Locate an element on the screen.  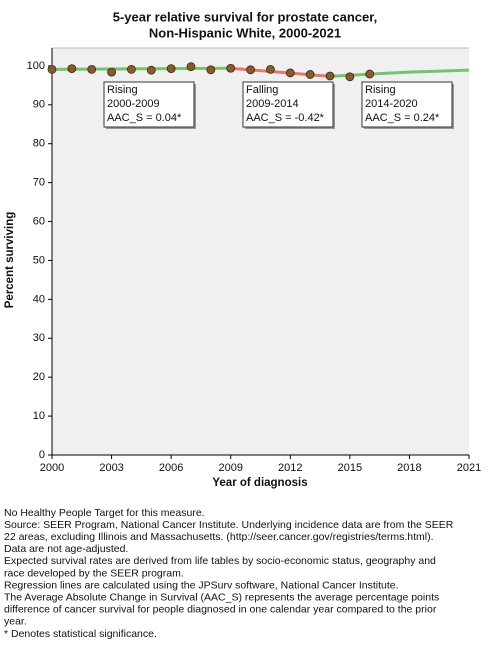
y-tick-label: 80 is located at coordinates (39, 144).